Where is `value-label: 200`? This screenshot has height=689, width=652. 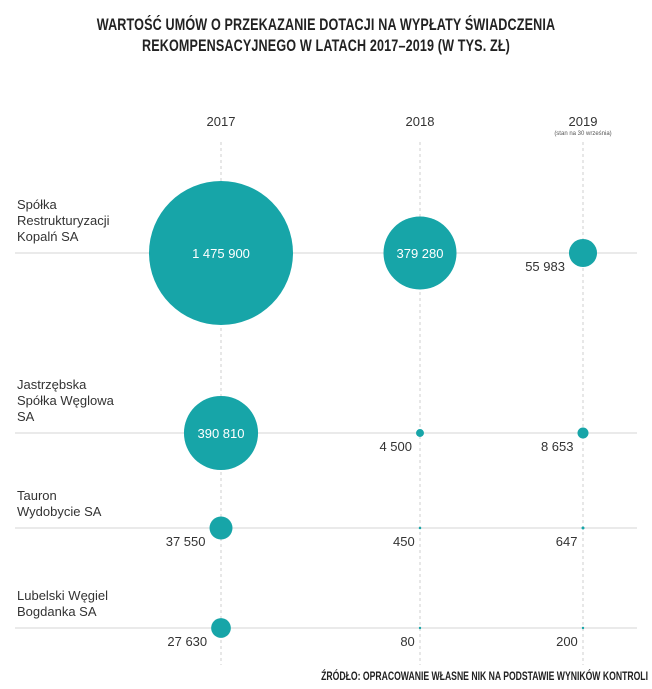
value-label: 200 is located at coordinates (567, 641).